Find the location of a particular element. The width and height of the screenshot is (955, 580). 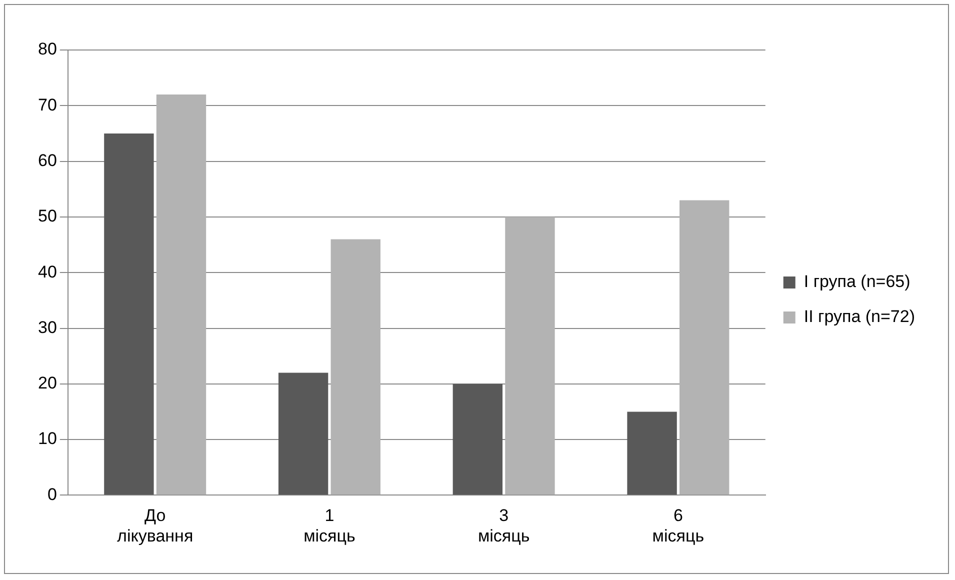

y-tick-label: 40 is located at coordinates (47, 272).